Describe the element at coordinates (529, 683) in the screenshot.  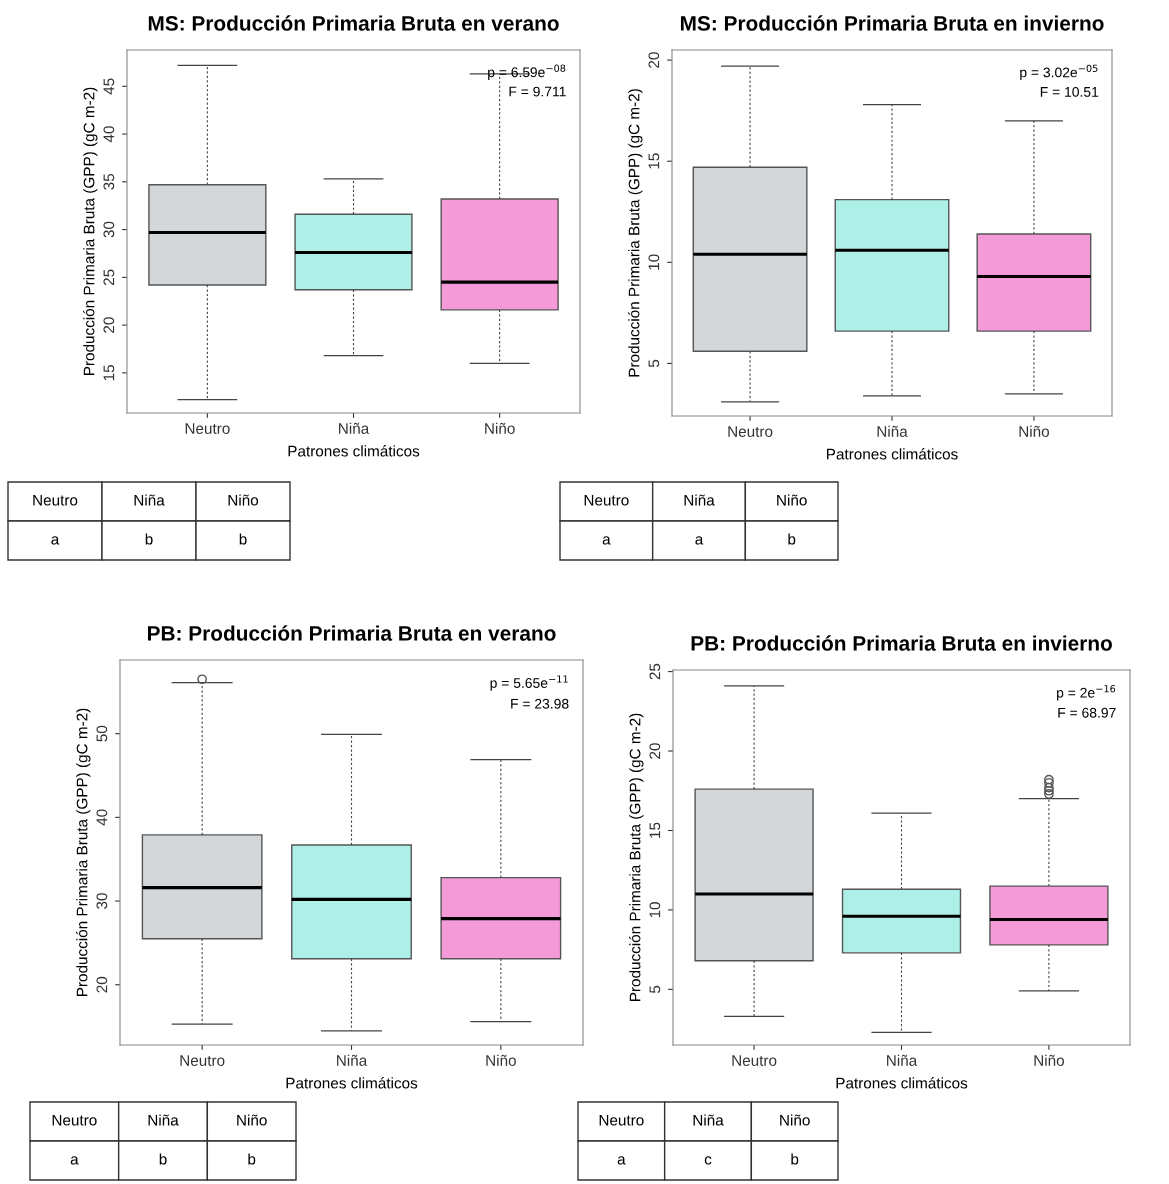
I see `annotation: p = 5.65e$^{−11}$` at that location.